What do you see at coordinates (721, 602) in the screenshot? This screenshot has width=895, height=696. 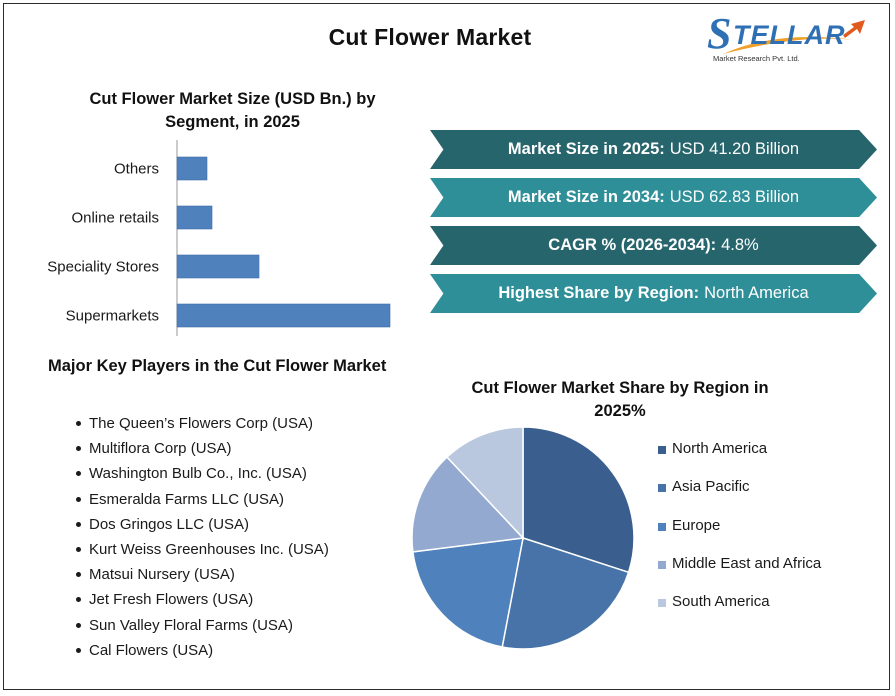 I see `legend-label: South America` at bounding box center [721, 602].